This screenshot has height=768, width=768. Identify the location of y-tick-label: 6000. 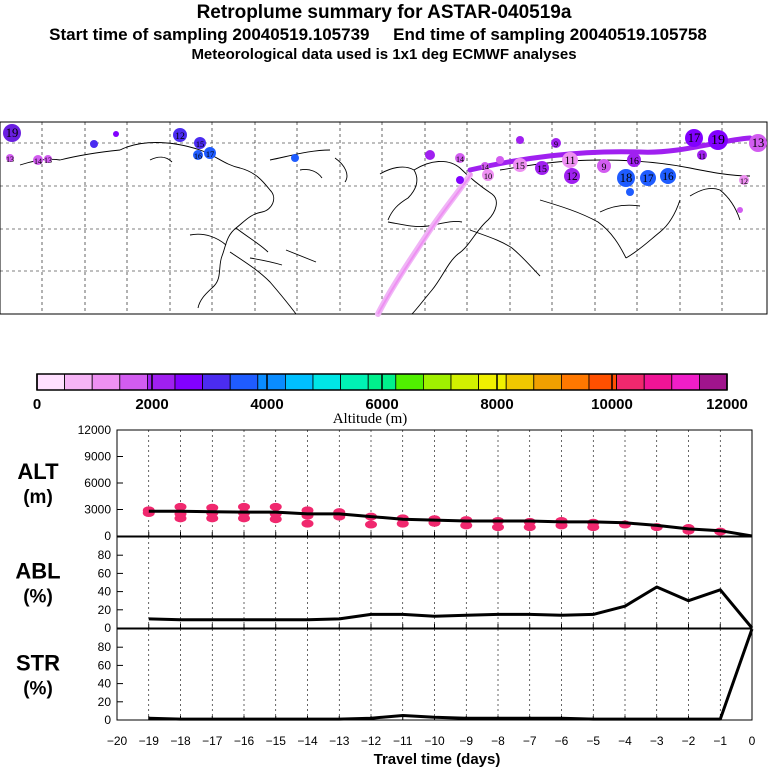
(97, 483).